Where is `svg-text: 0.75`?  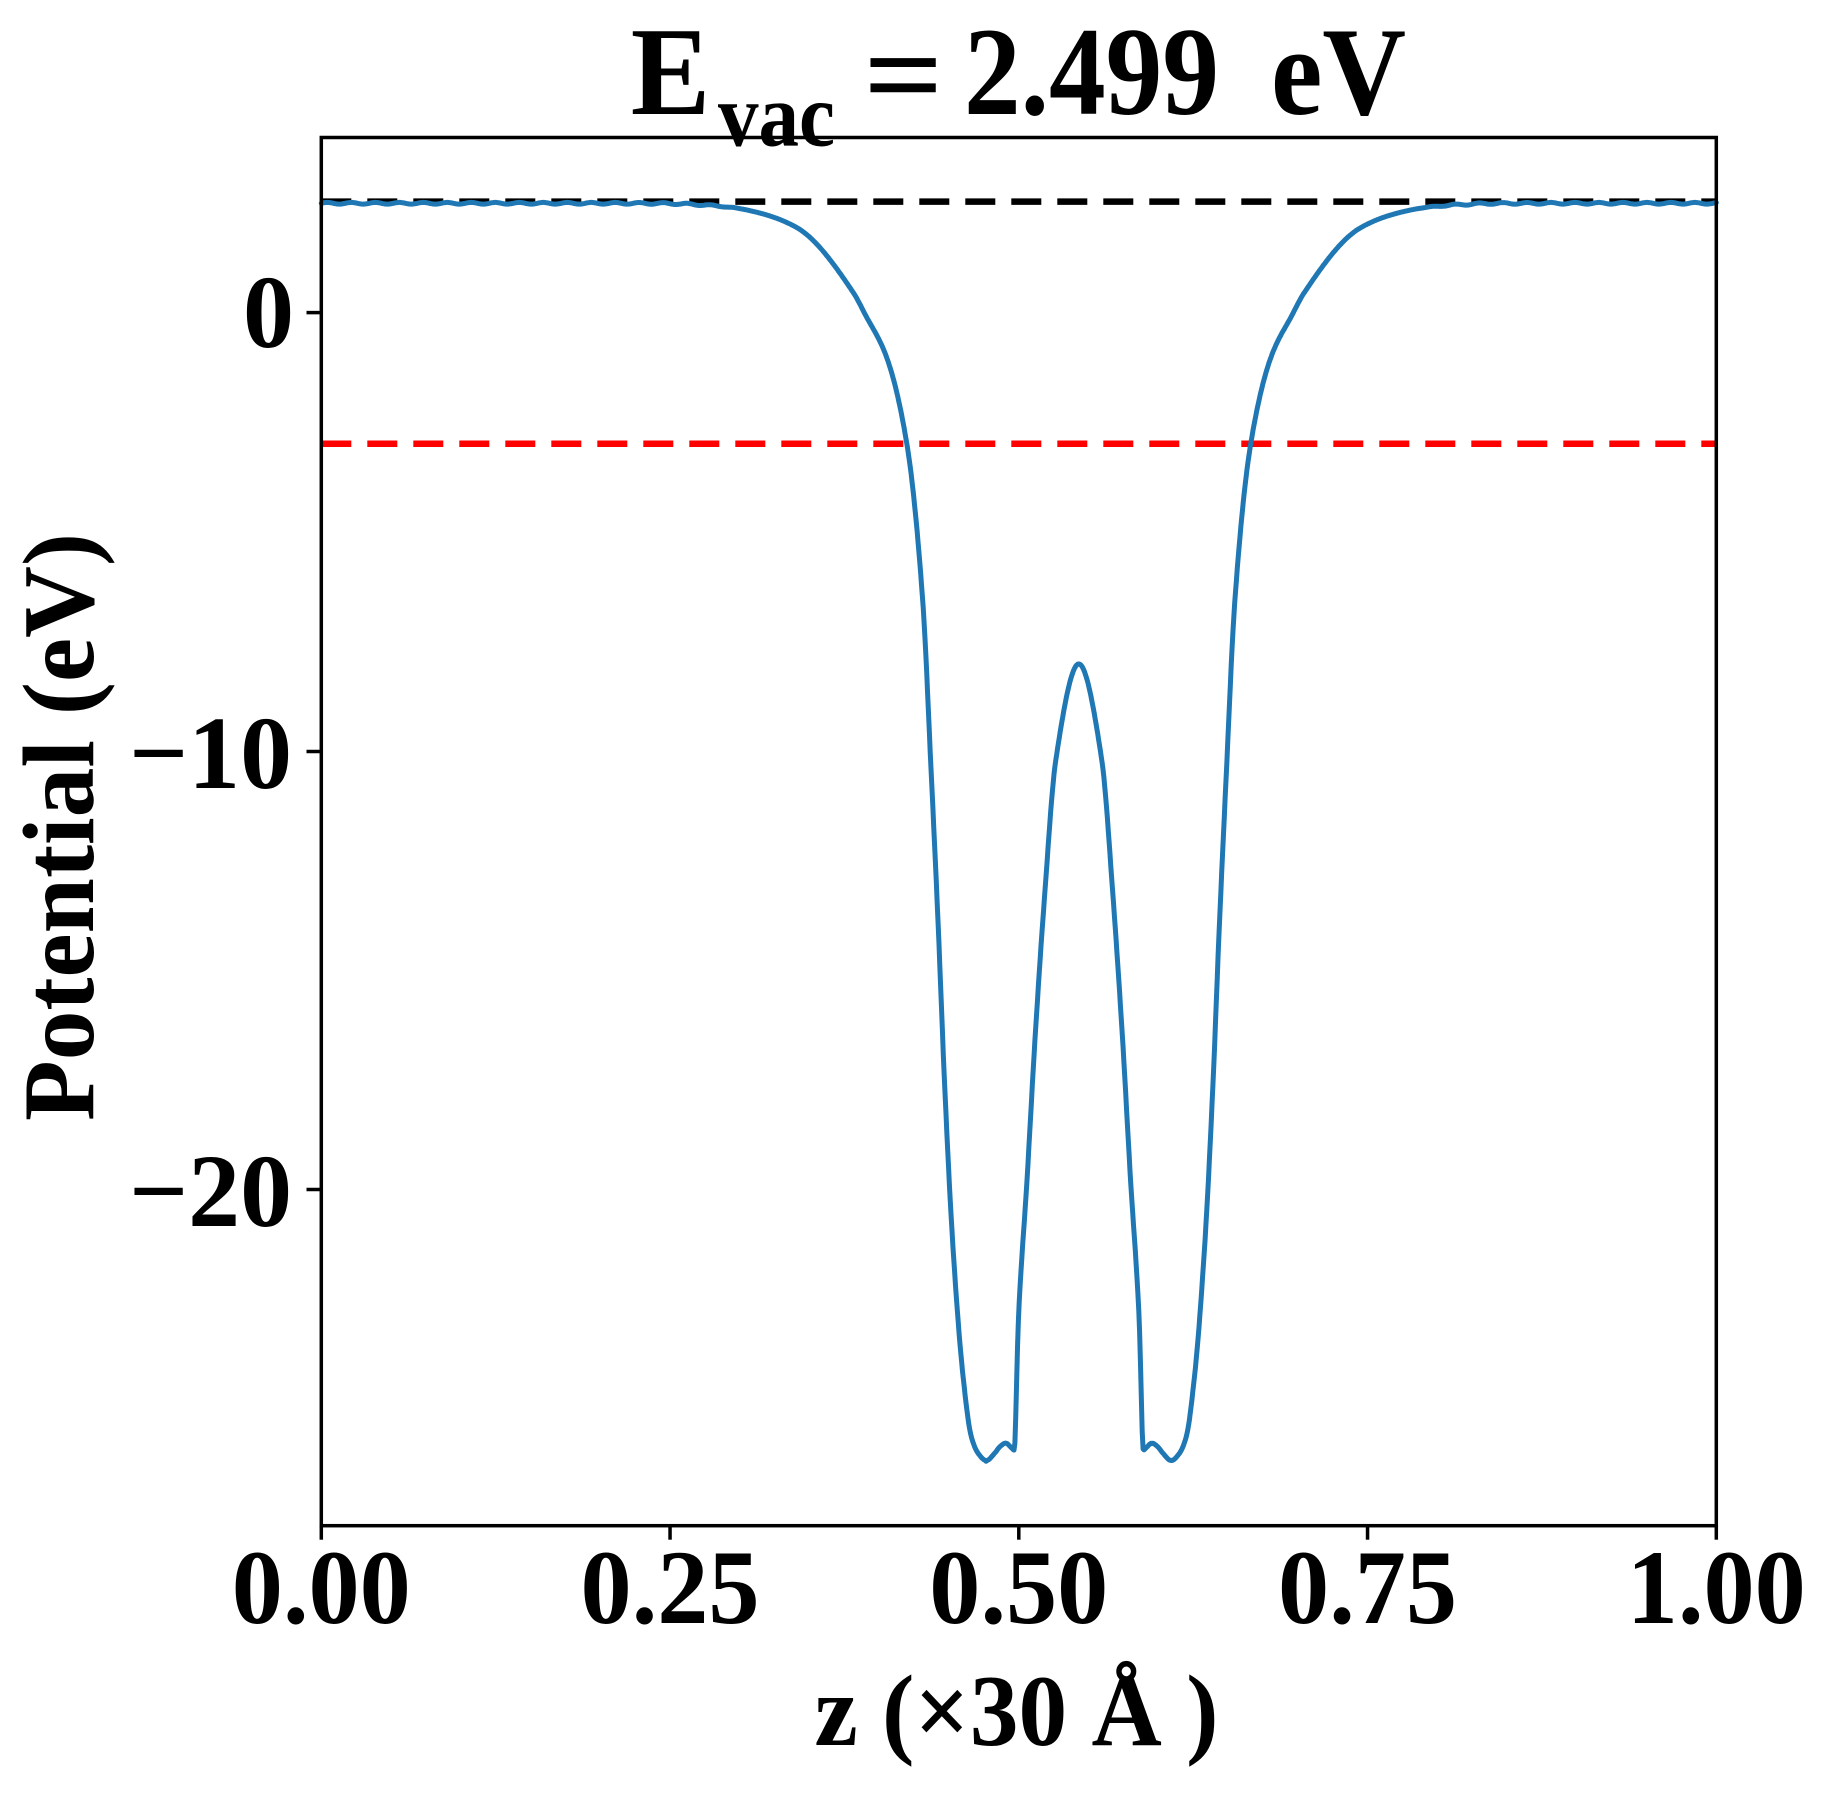
svg-text: 0.75 is located at coordinates (1367, 1587).